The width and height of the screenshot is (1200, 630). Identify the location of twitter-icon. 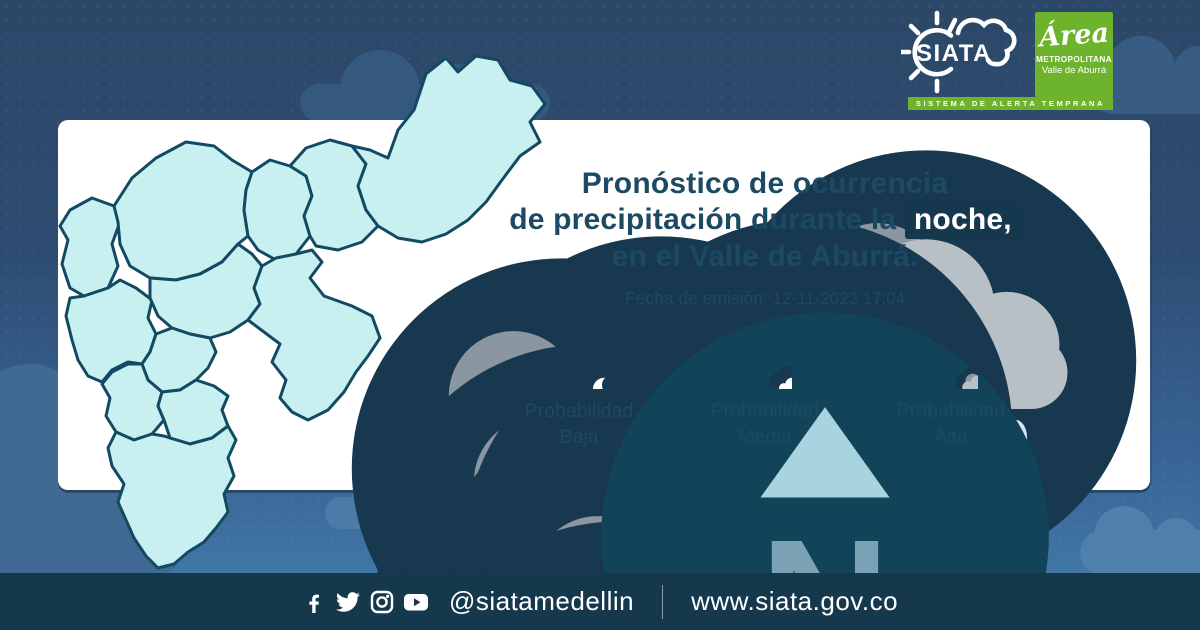
(347, 601).